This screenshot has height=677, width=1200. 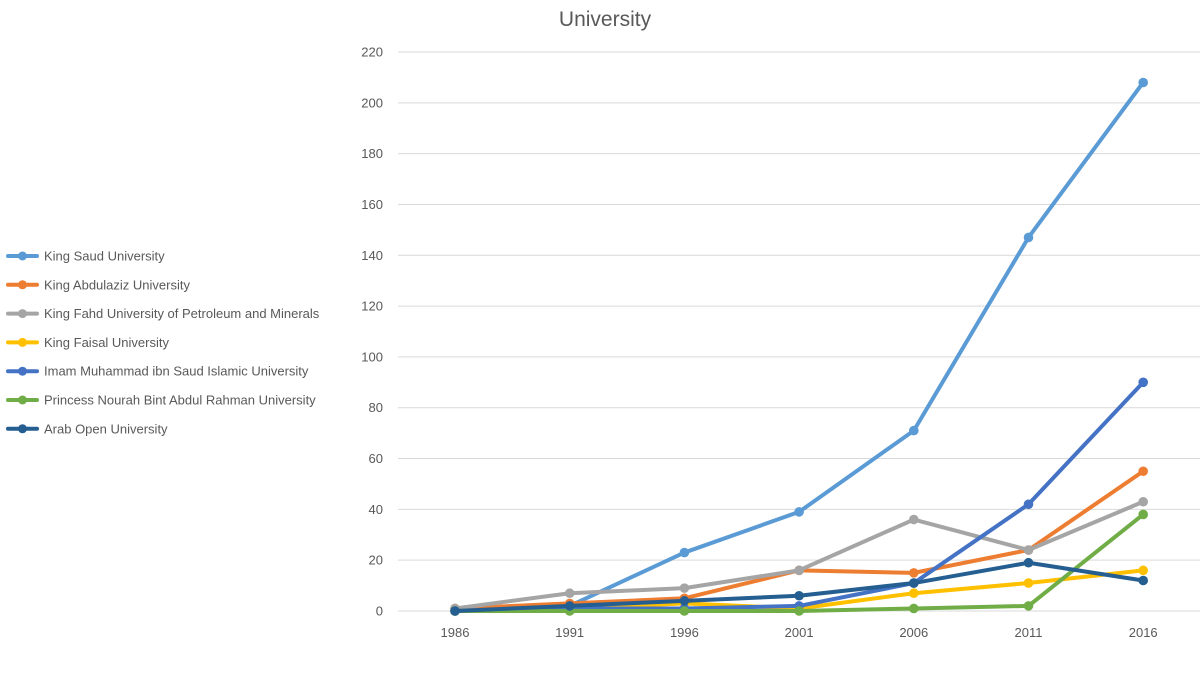 What do you see at coordinates (106, 342) in the screenshot?
I see `legend-label: King Faisal University` at bounding box center [106, 342].